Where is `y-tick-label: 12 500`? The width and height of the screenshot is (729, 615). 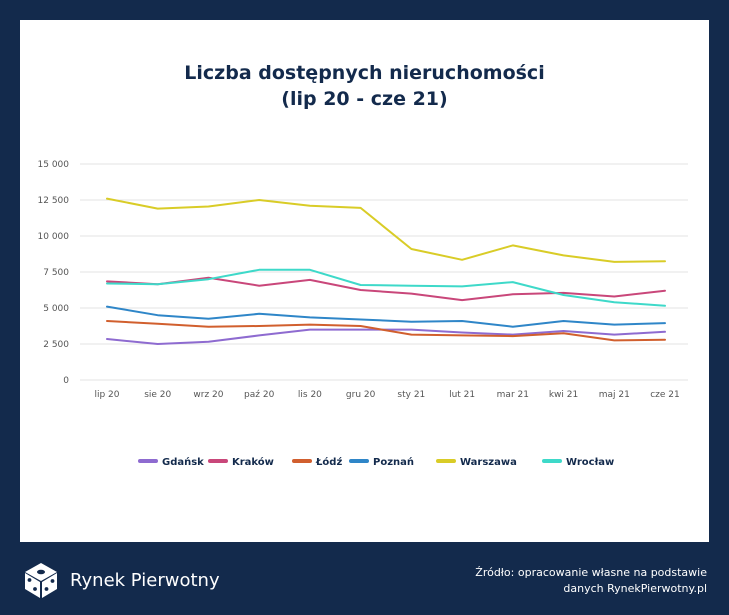 y-tick-label: 12 500 is located at coordinates (54, 201).